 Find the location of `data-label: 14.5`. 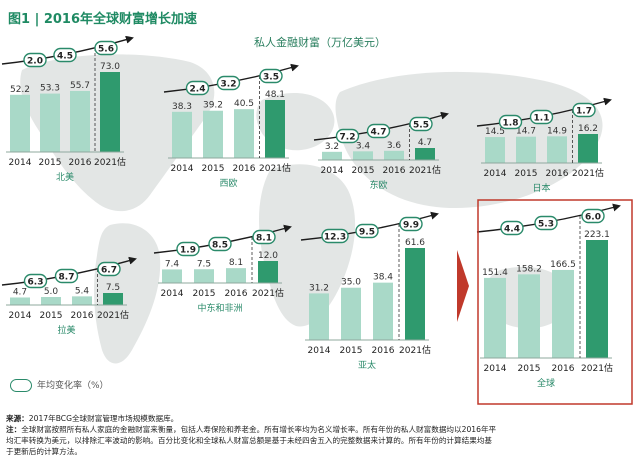

data-label: 14.5 is located at coordinates (495, 132).